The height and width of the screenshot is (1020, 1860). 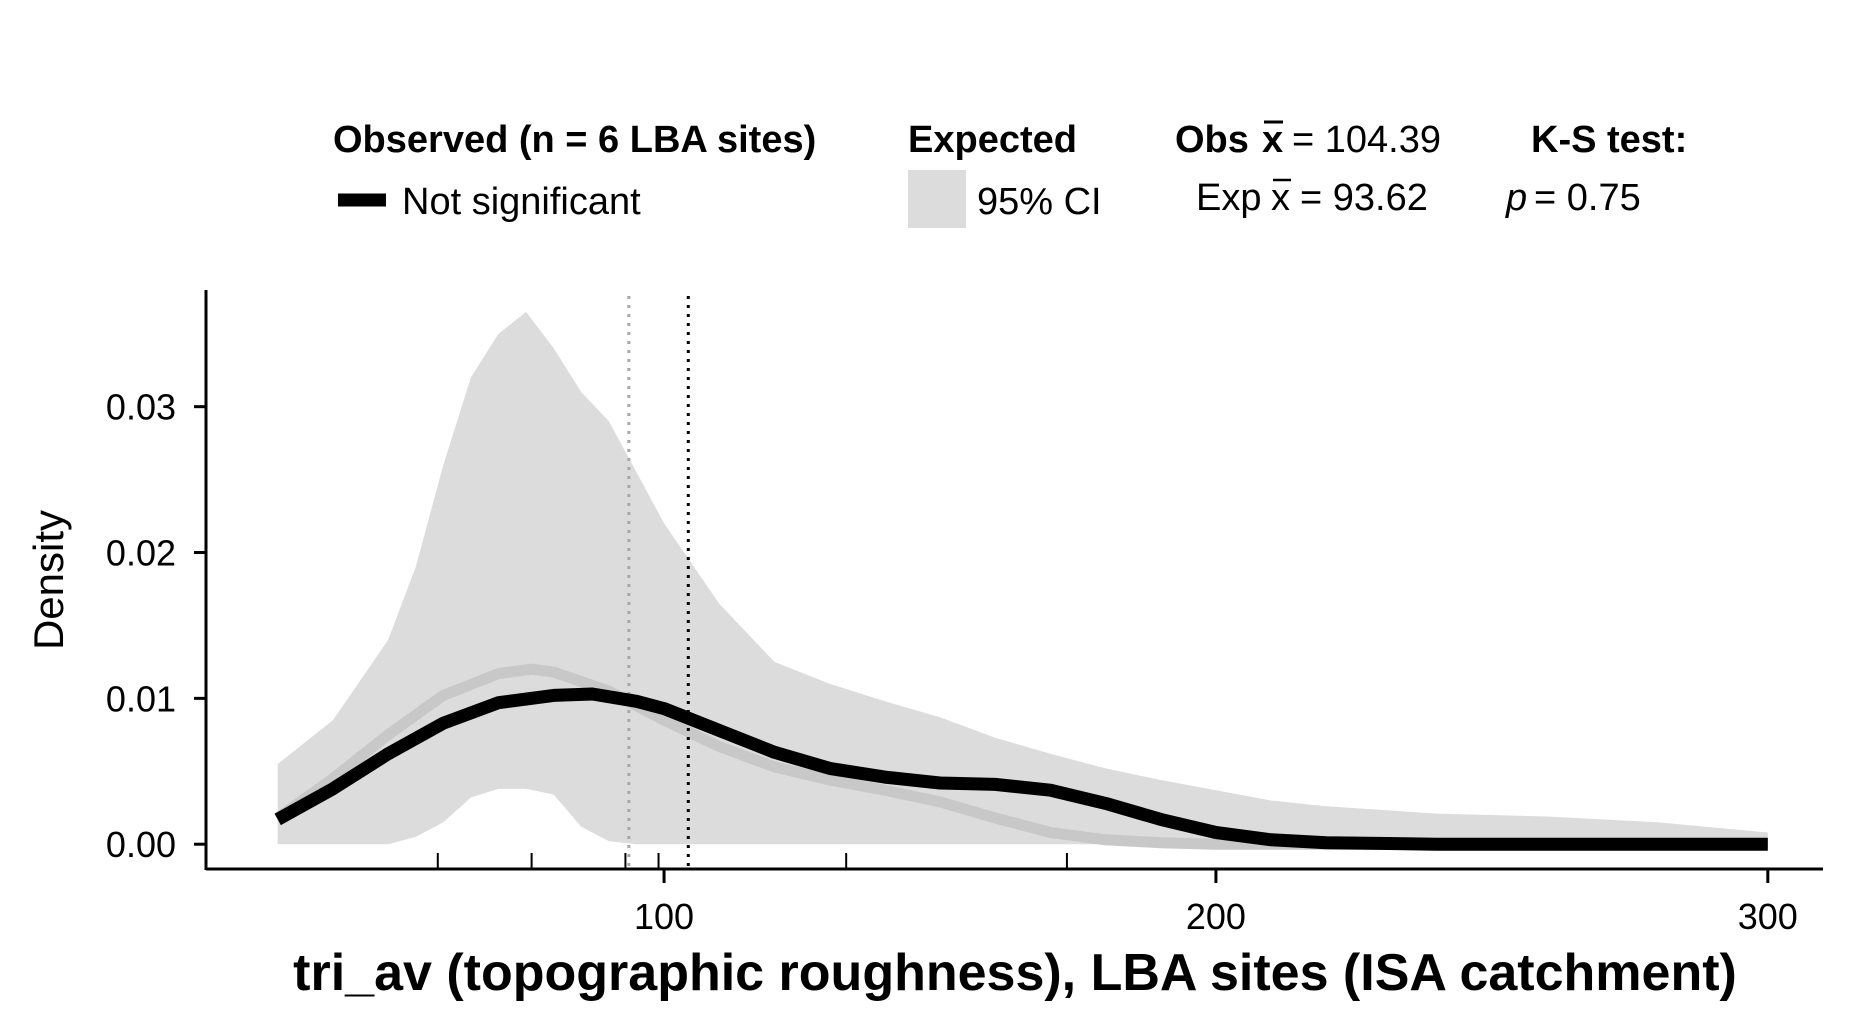 What do you see at coordinates (574, 140) in the screenshot?
I see `legend-observed-title: Observed (n = 6 LBA sites)` at bounding box center [574, 140].